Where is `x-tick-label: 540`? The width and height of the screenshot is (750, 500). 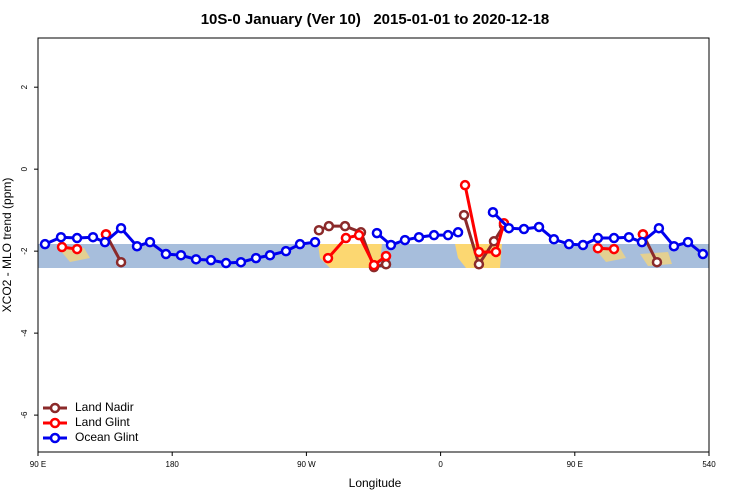
x-tick-label: 540 is located at coordinates (709, 464).